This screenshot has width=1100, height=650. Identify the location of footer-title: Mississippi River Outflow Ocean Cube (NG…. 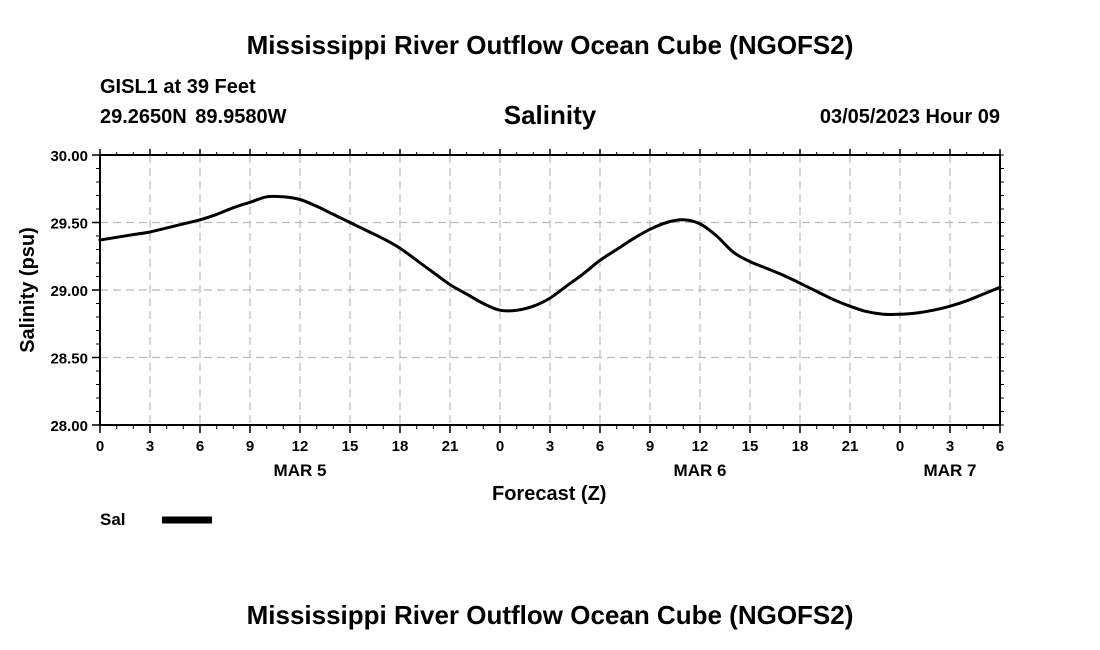
(550, 615).